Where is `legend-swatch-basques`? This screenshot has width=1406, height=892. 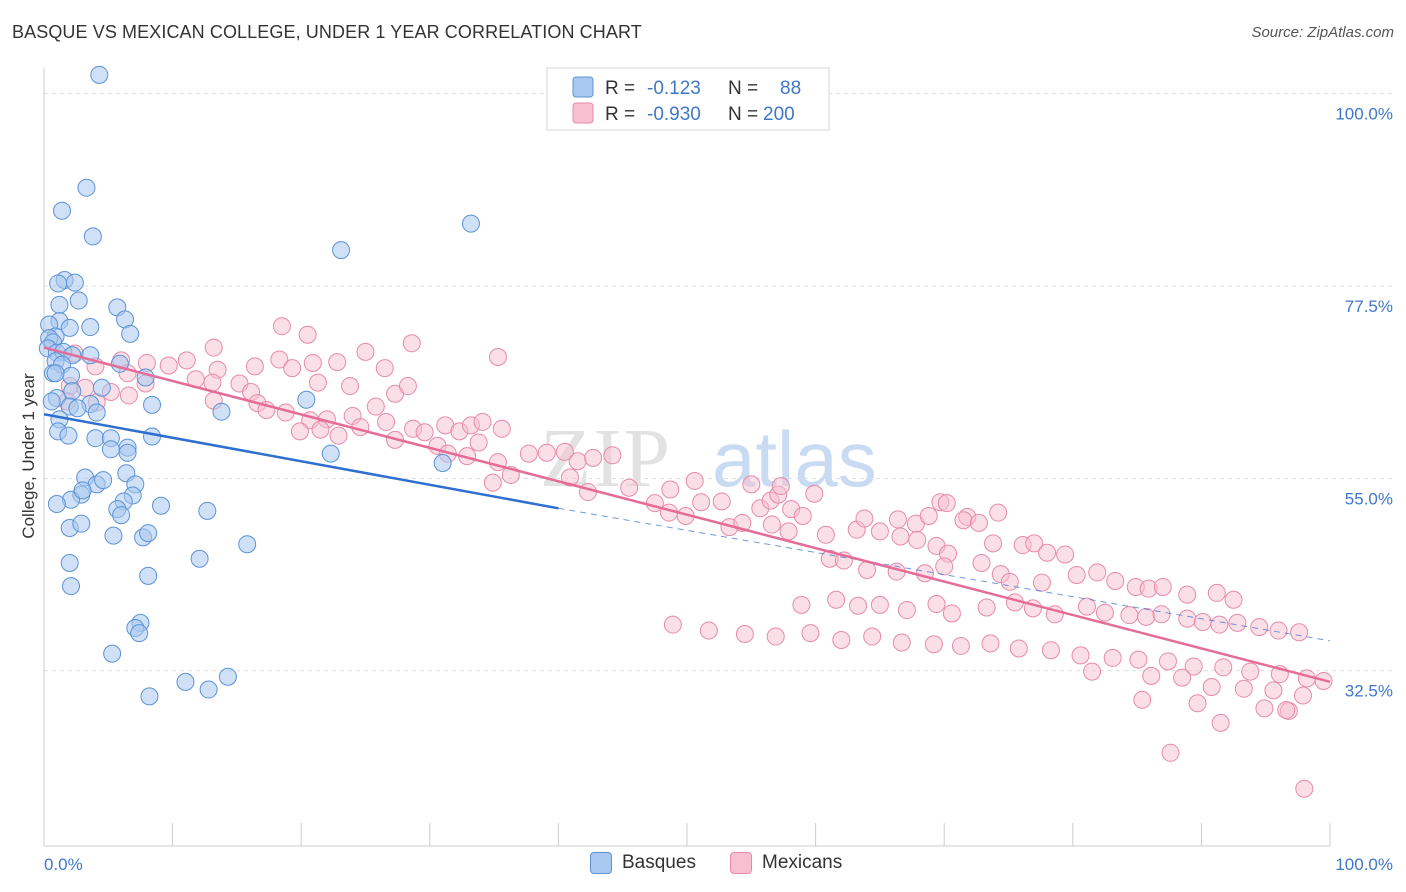
legend-swatch-basques is located at coordinates (583, 87).